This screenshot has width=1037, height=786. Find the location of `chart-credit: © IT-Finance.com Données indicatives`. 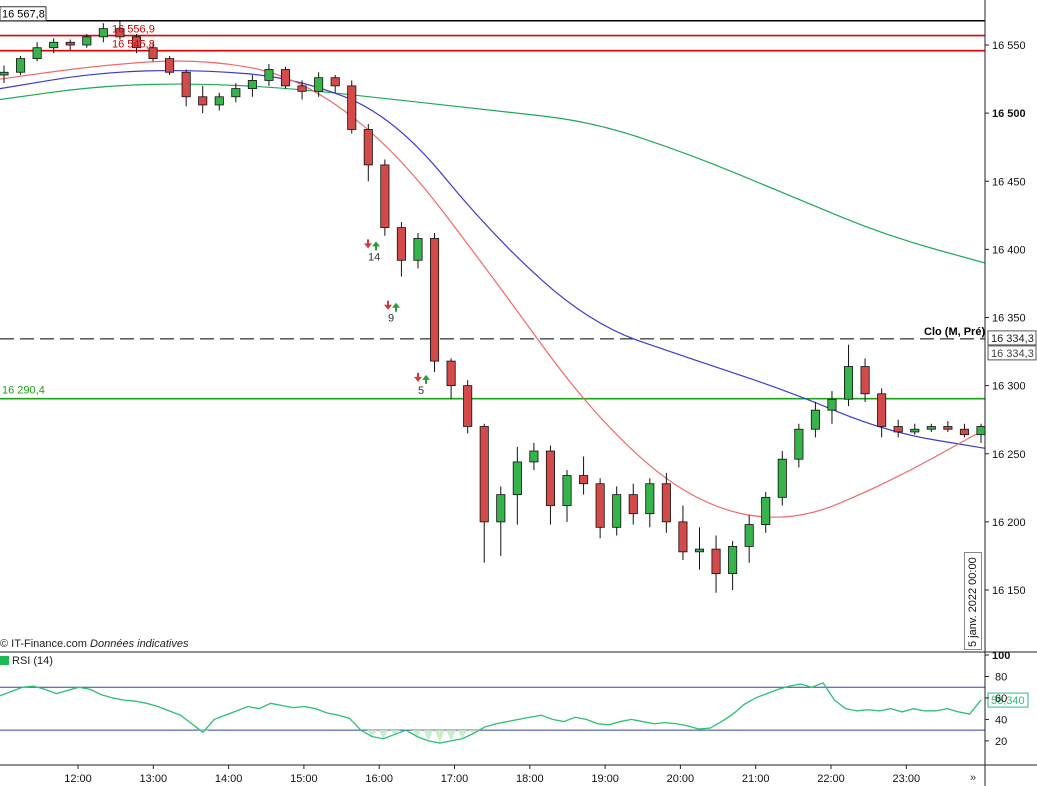

chart-credit: © IT-Finance.com Données indicatives is located at coordinates (94, 644).